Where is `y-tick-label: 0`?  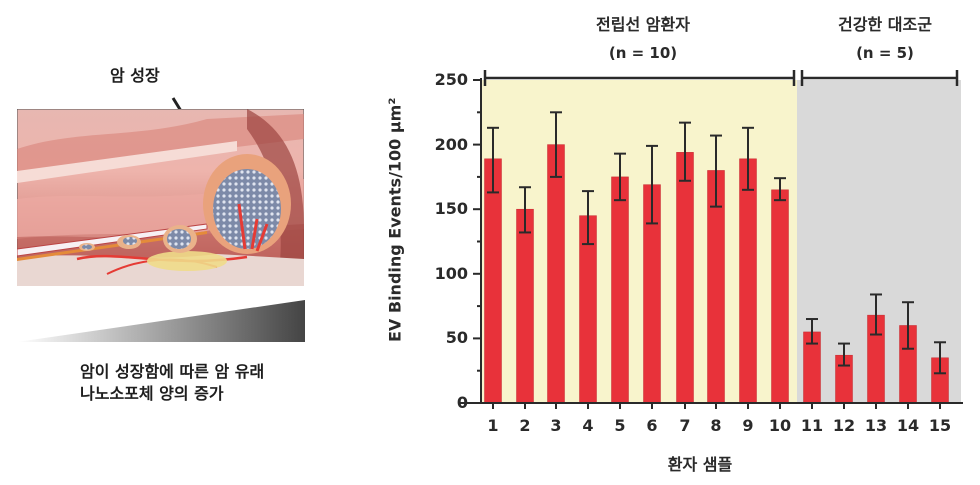 y-tick-label: 0 is located at coordinates (462, 402).